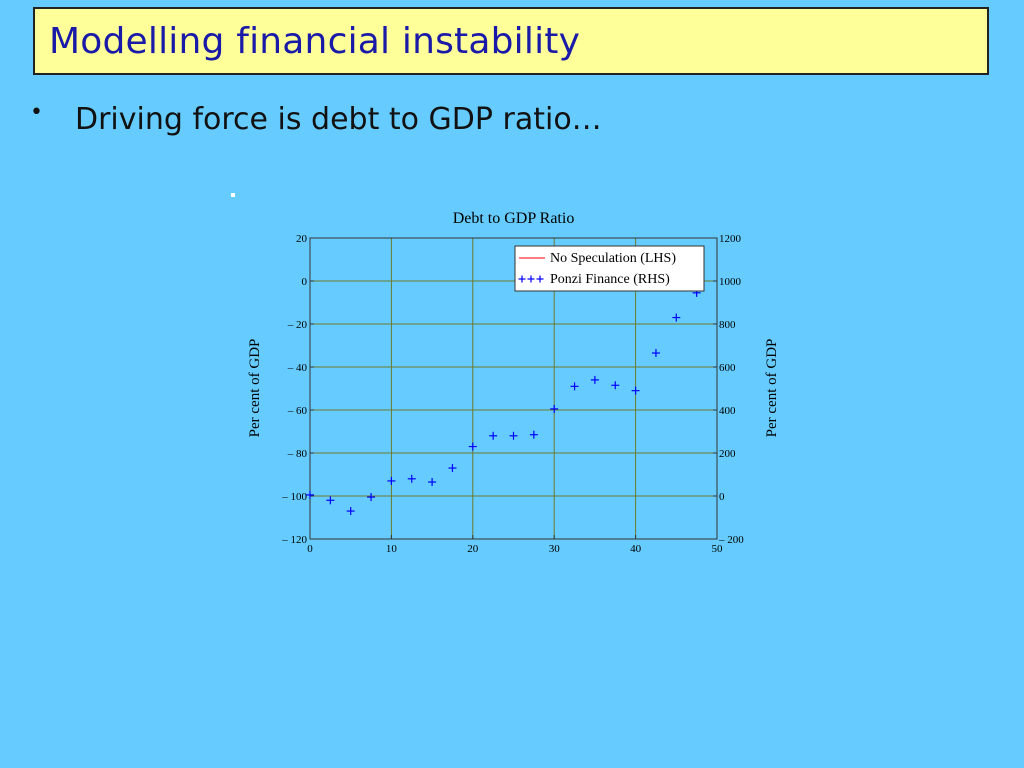 Image resolution: width=1024 pixels, height=768 pixels. Describe the element at coordinates (727, 411) in the screenshot. I see `y-tick-label-right: 400` at that location.